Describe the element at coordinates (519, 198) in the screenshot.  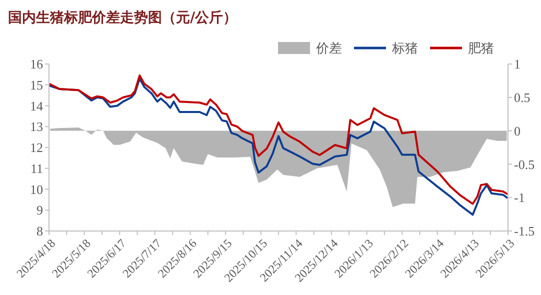
I see `y2-tick-label: -1` at that location.